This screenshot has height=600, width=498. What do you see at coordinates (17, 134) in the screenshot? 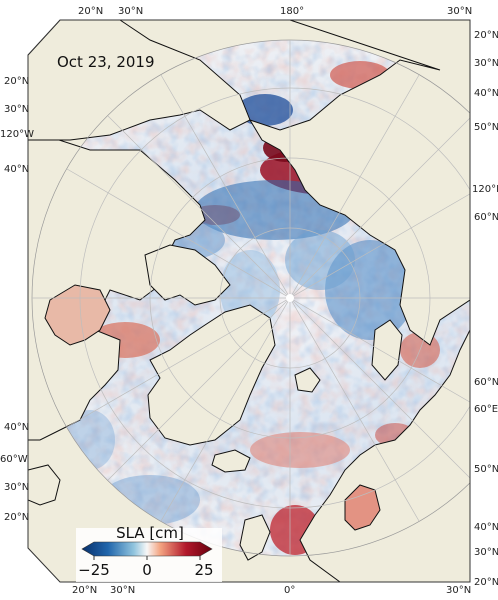
I see `lon-label: 120°W` at bounding box center [17, 134].